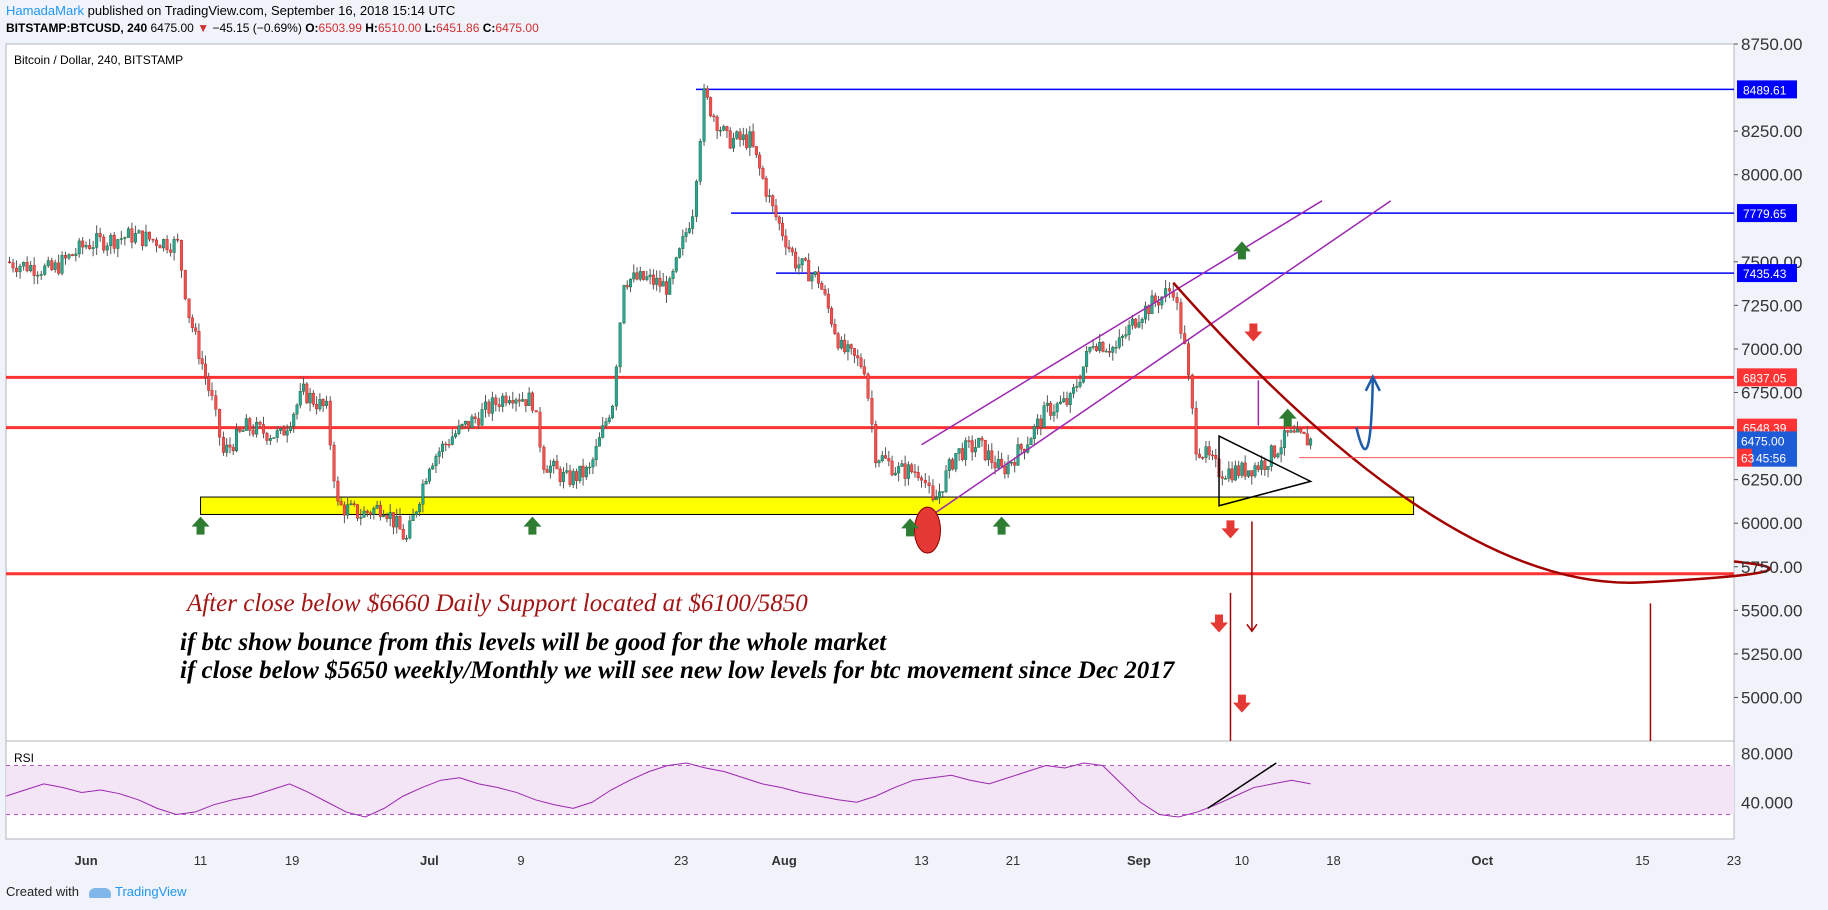 This screenshot has height=910, width=1828. I want to click on price-tick-label: 5250.00, so click(1771, 654).